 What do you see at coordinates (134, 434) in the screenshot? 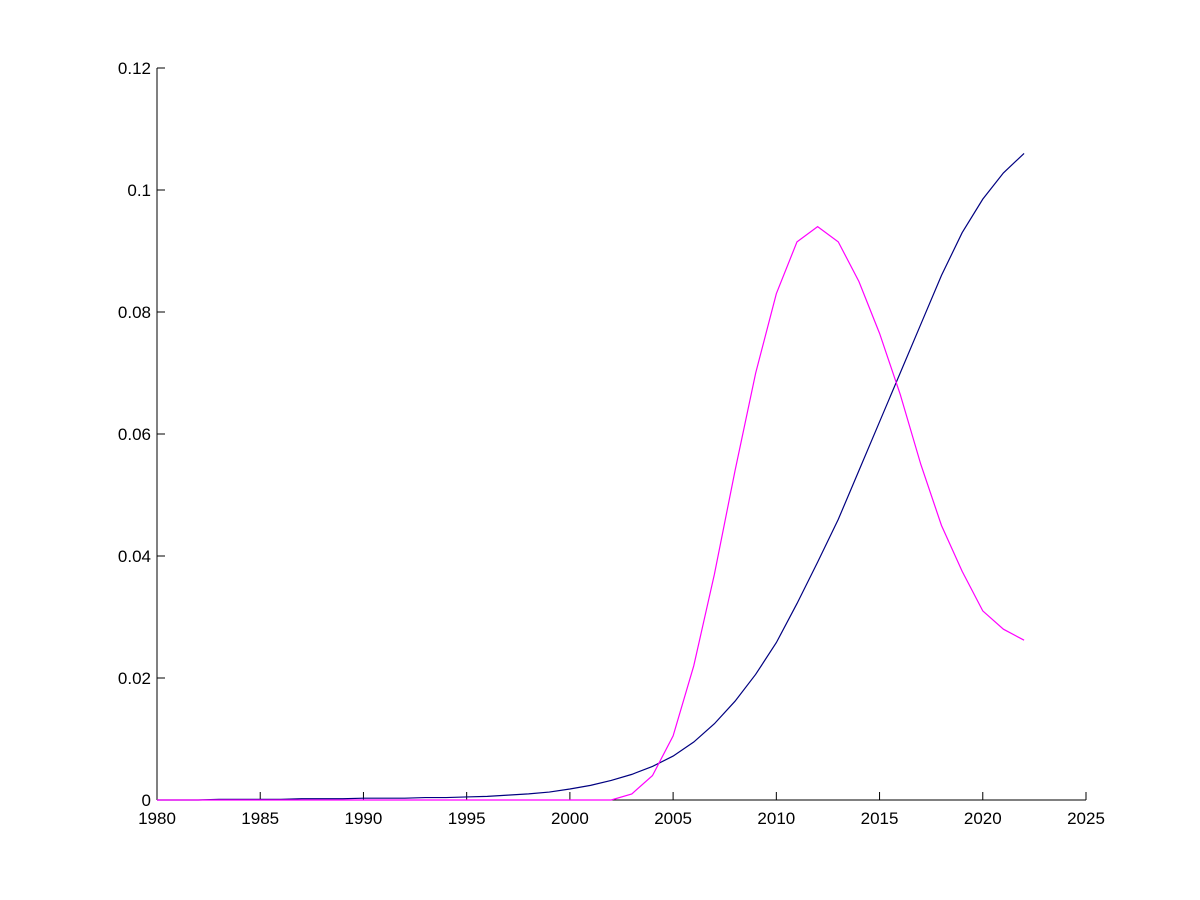
I see `y-tick-label: 0.06` at bounding box center [134, 434].